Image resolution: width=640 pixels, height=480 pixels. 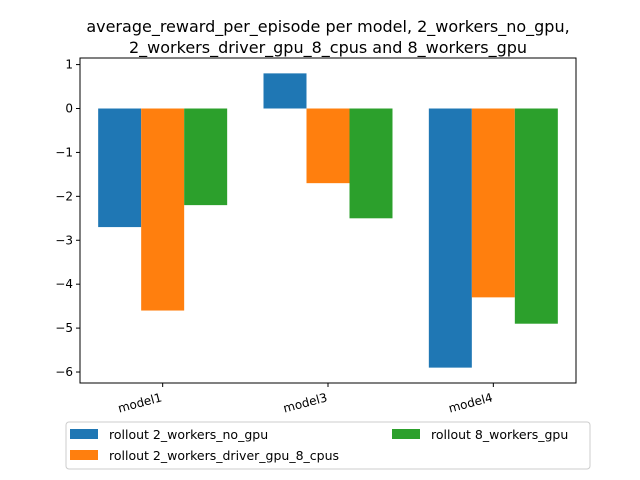 I want to click on legend-label-3: rollout 8_workers_gpu, so click(x=499, y=434).